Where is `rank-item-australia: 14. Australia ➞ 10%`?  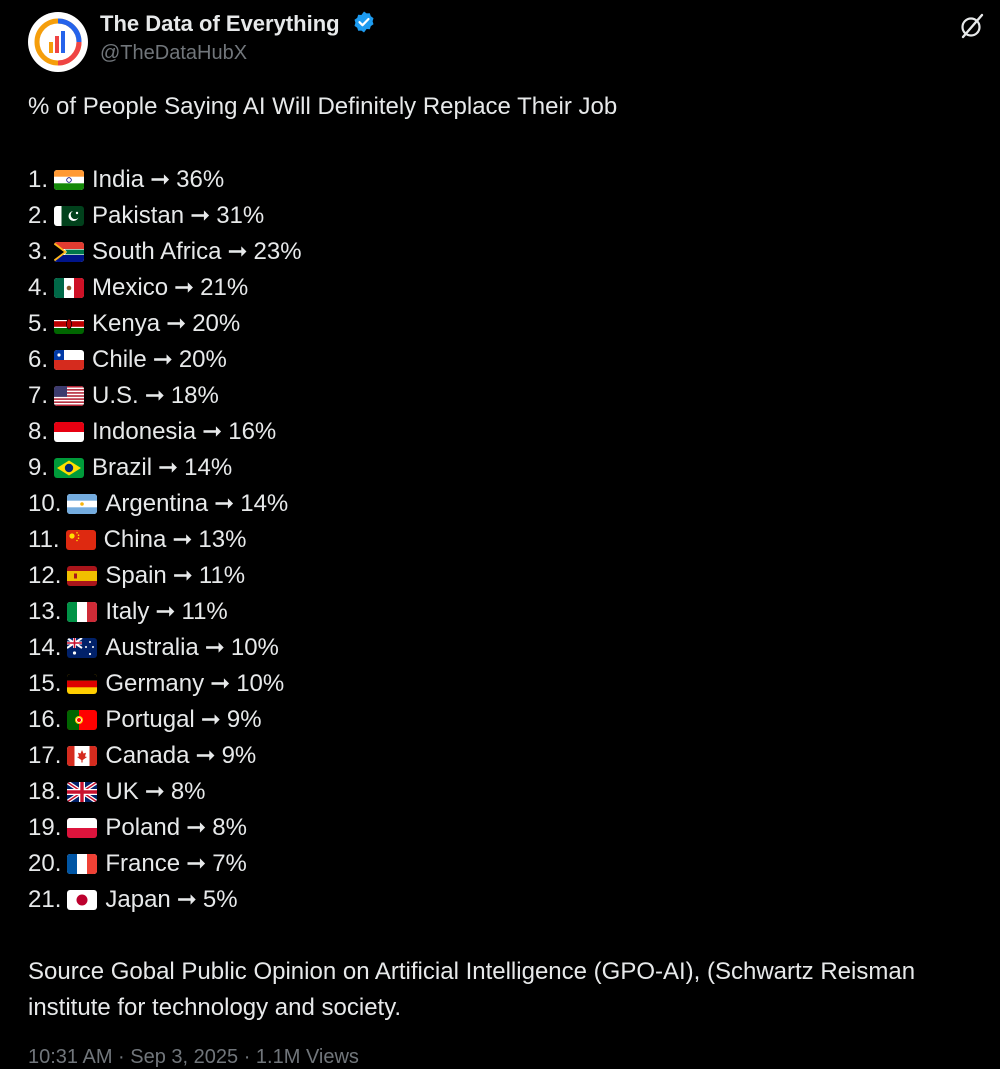
rank-item-australia: 14. Australia ➞ 10% is located at coordinates (165, 648).